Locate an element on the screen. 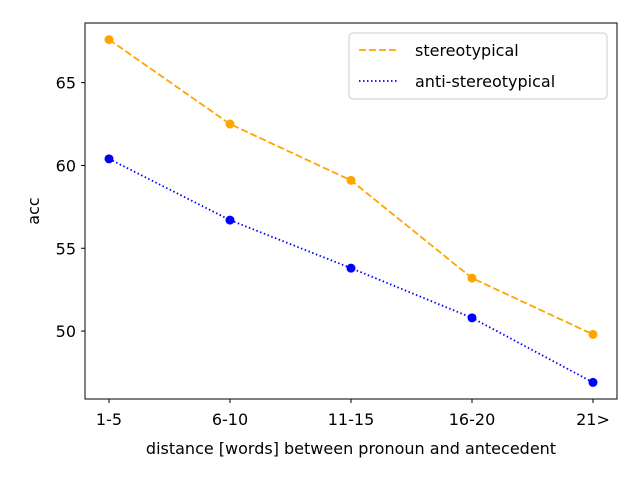 The height and width of the screenshot is (480, 640). legend-label: stereotypical is located at coordinates (467, 50).